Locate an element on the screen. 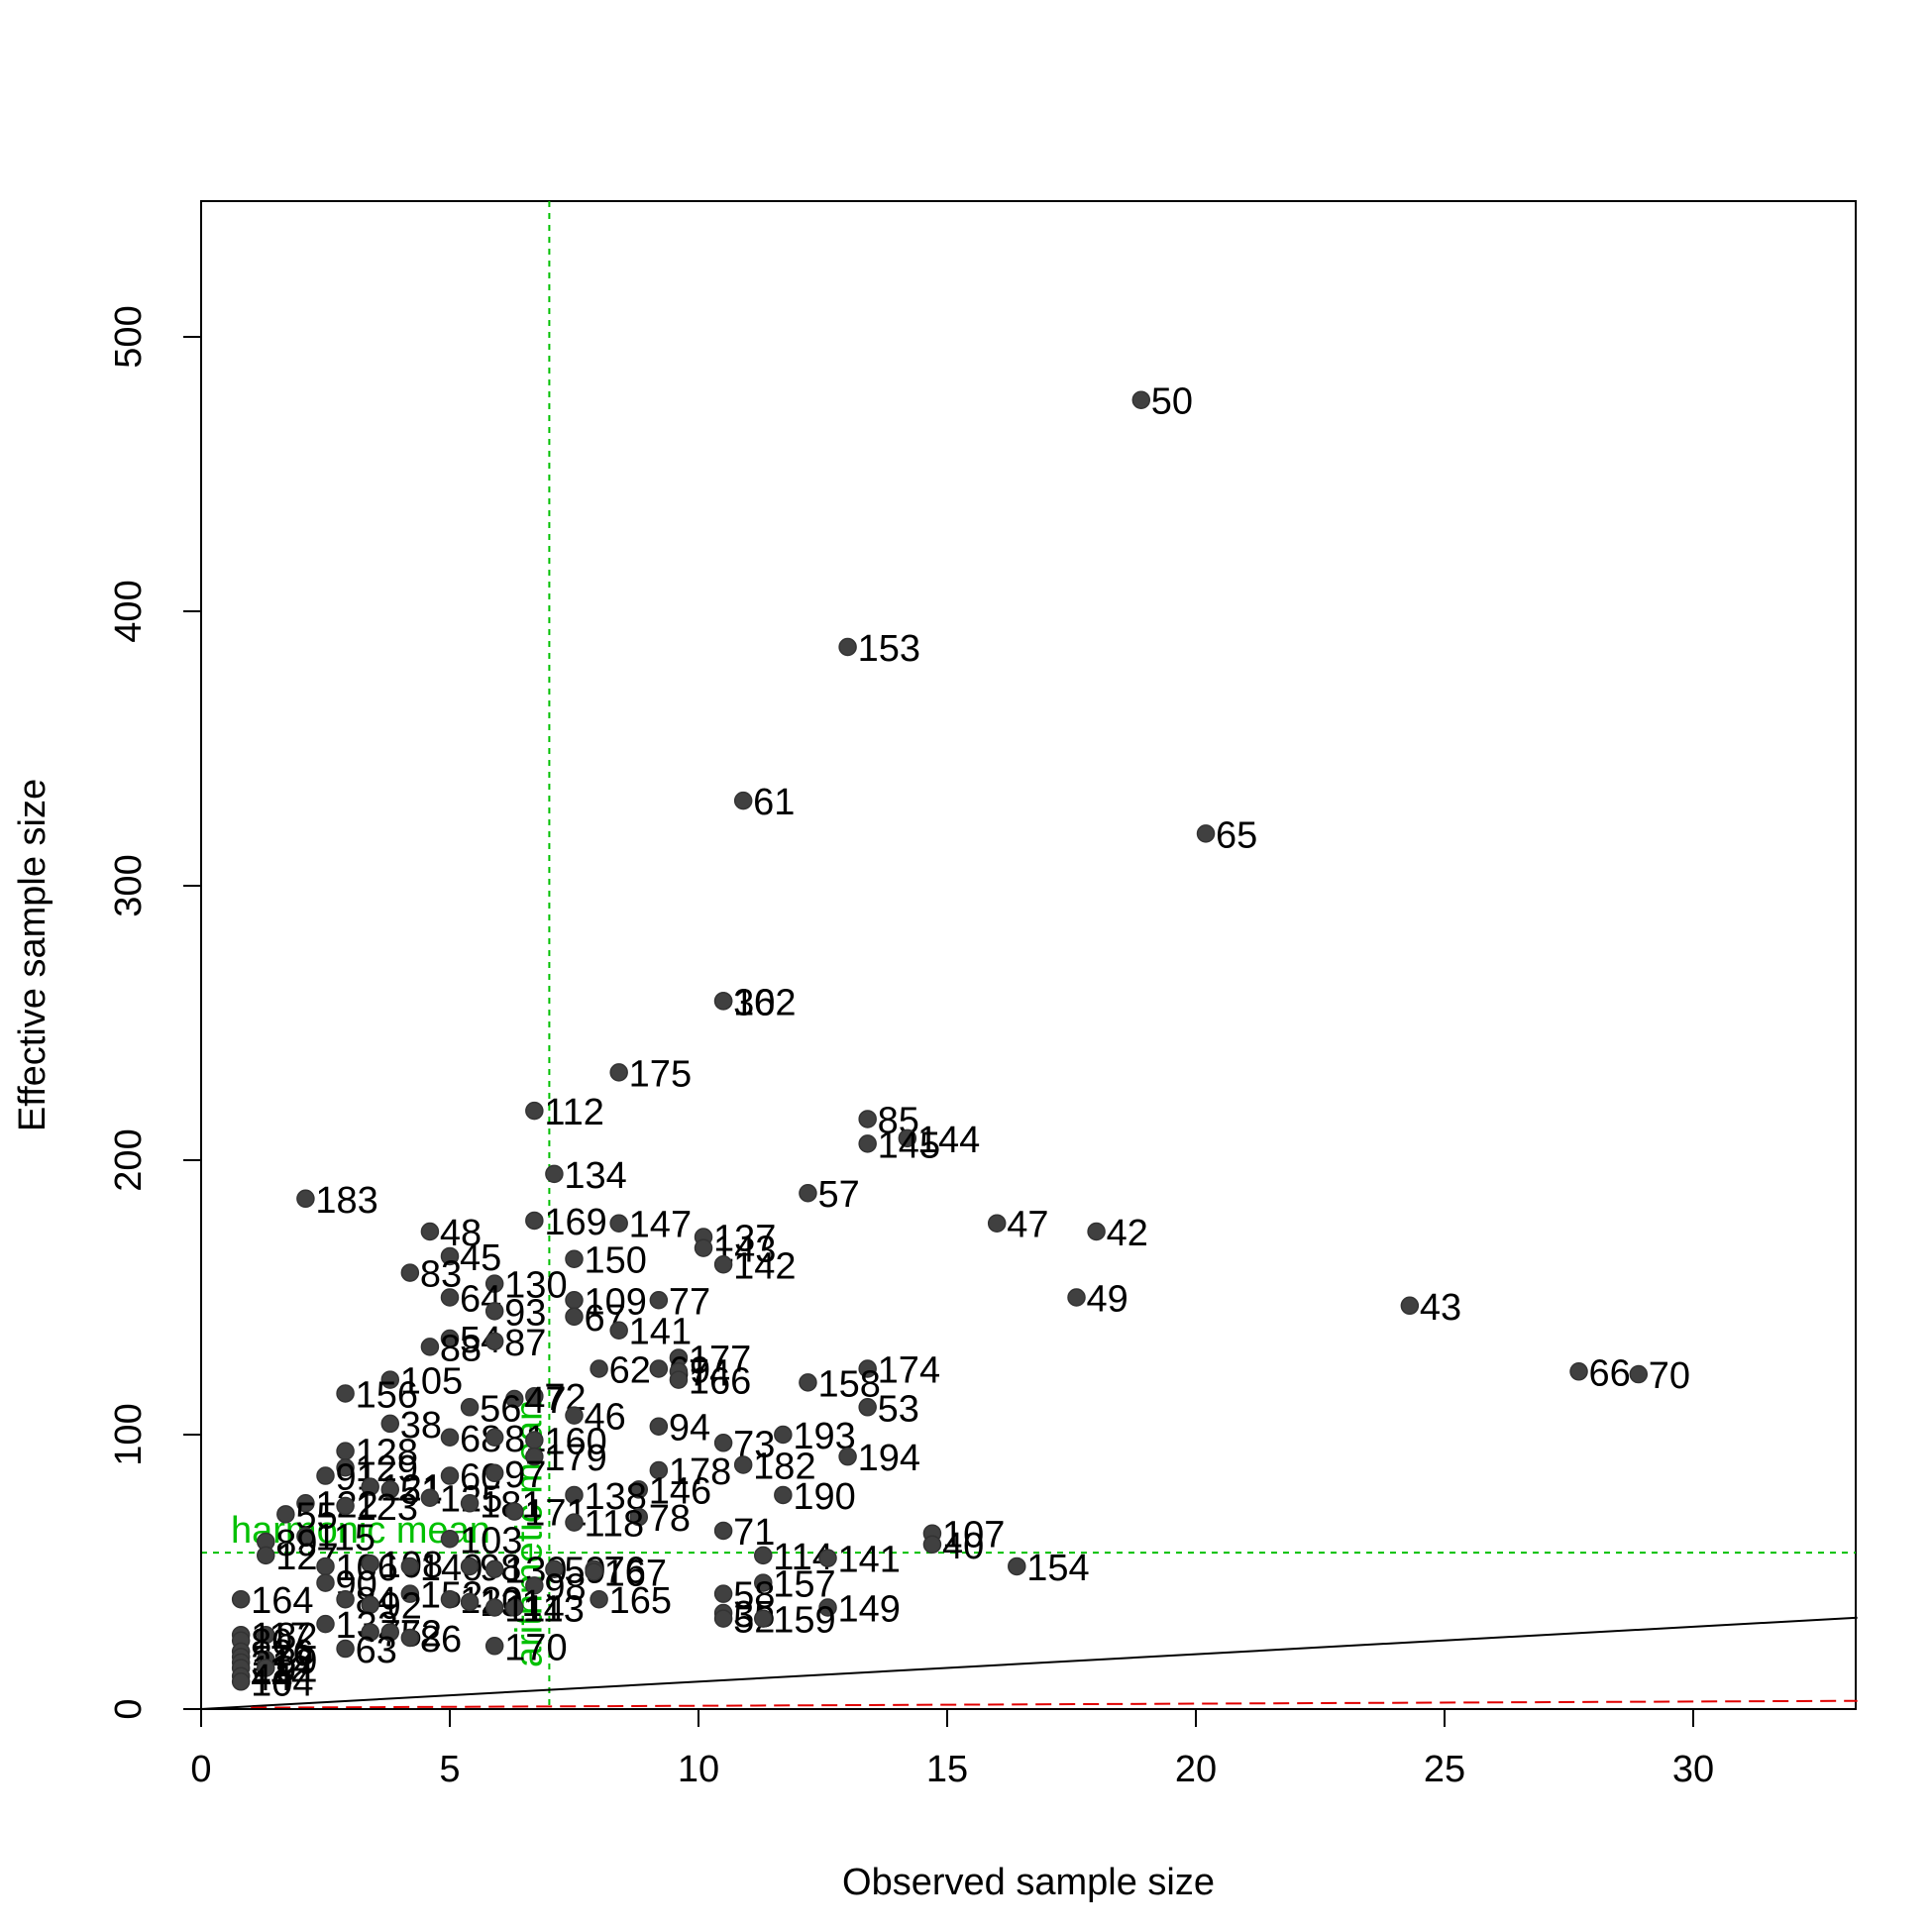  point-label: 104 is located at coordinates (282, 1683).